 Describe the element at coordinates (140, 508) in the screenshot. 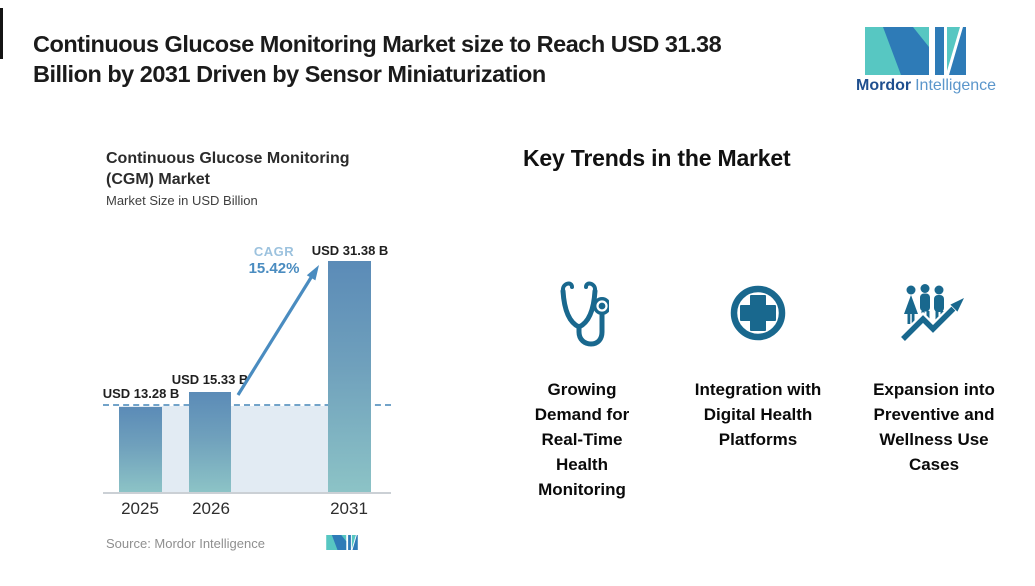

I see `x-axis-label-2025: 2025` at that location.